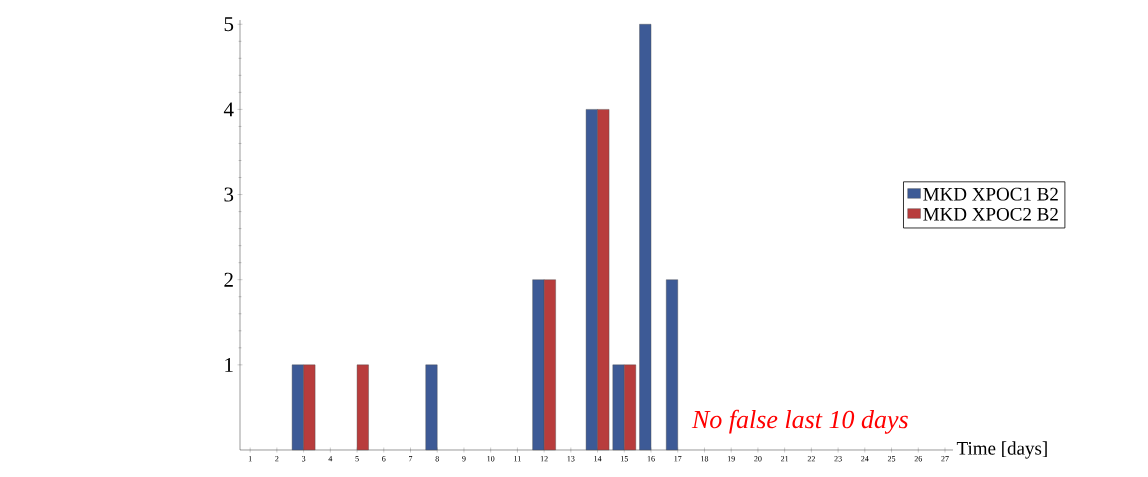 The height and width of the screenshot is (477, 1148). I want to click on x-tick-label: 26, so click(918, 459).